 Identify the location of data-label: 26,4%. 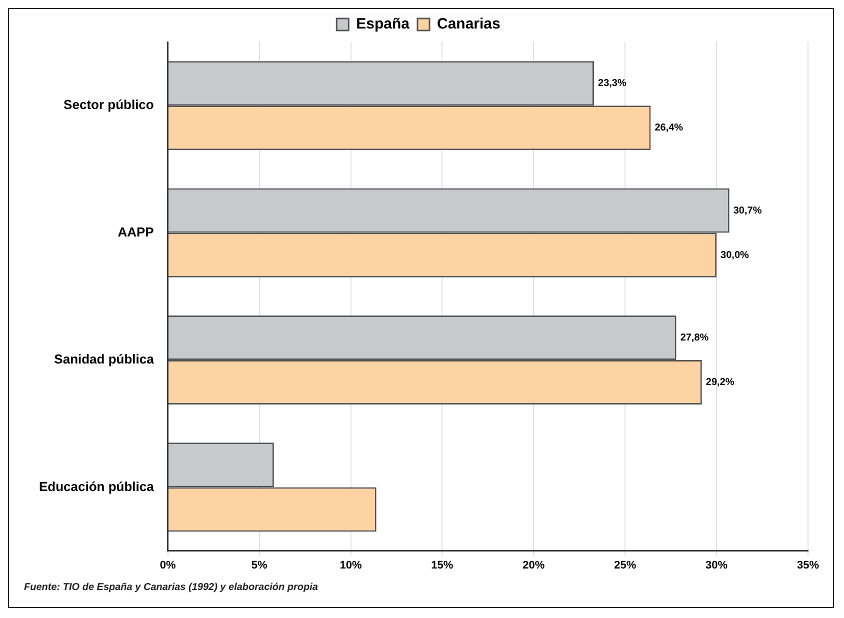
(669, 128).